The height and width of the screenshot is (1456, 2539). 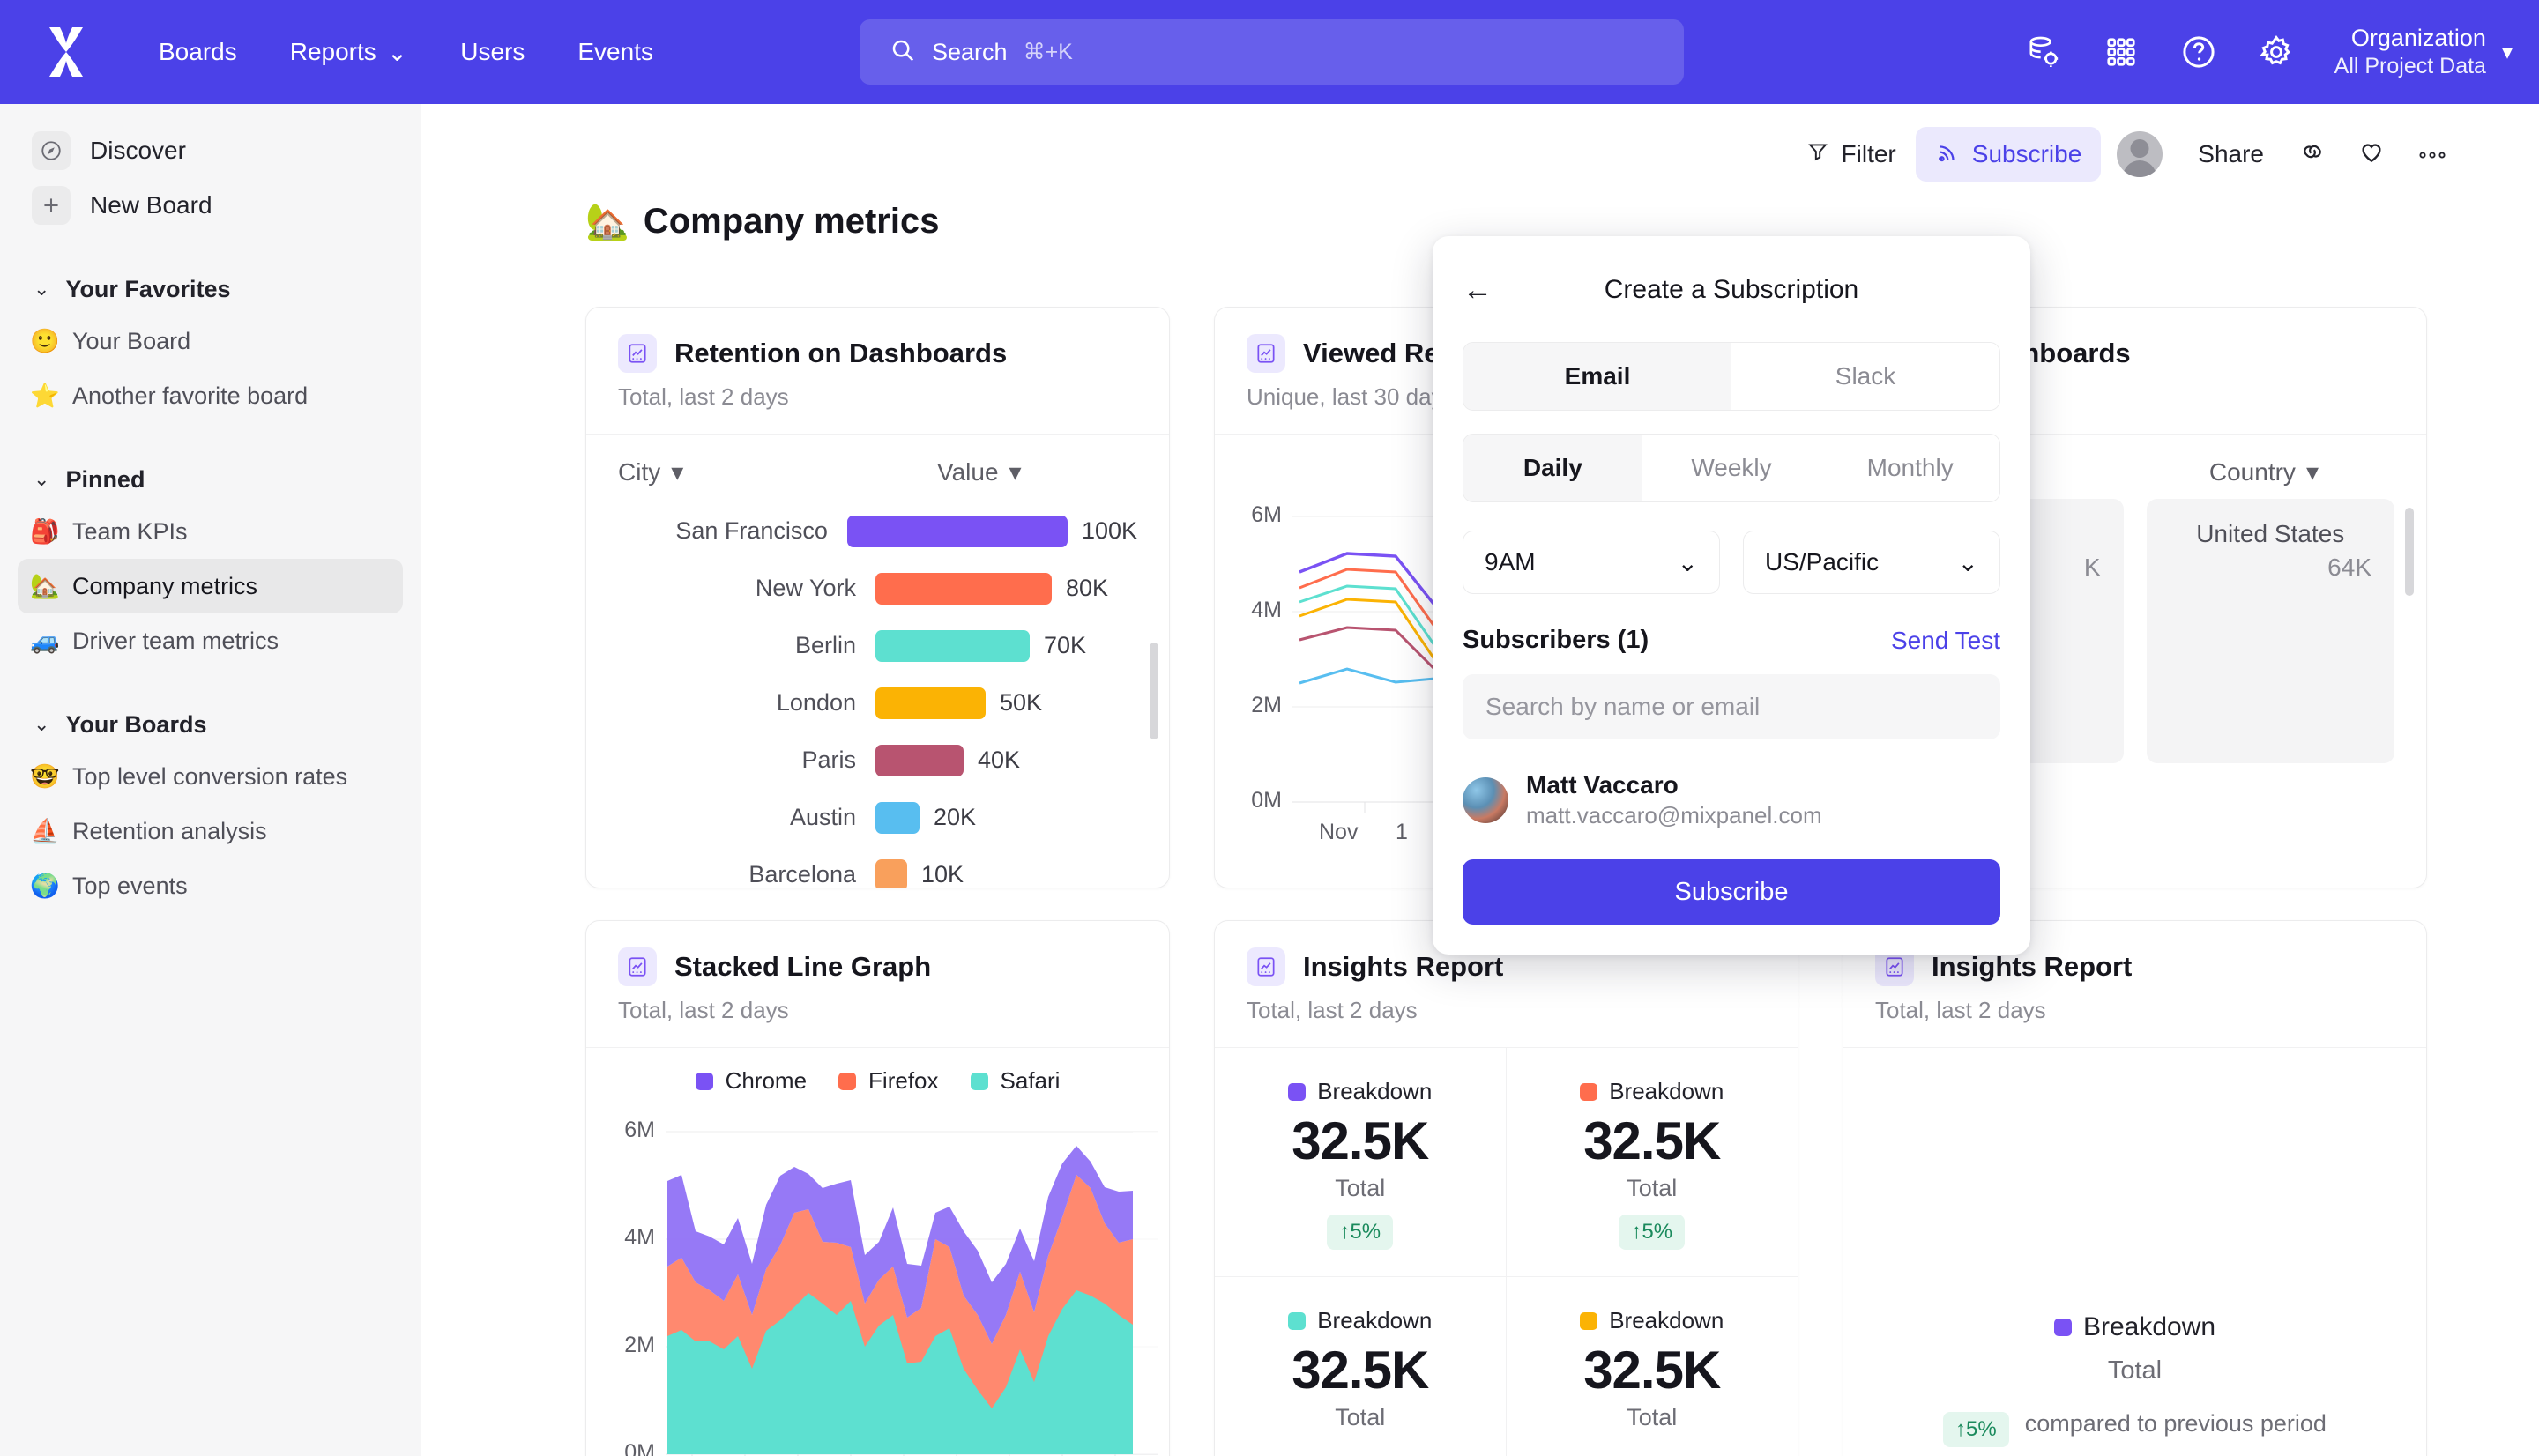 What do you see at coordinates (198, 52) in the screenshot?
I see `nav-link-boards: Boards` at bounding box center [198, 52].